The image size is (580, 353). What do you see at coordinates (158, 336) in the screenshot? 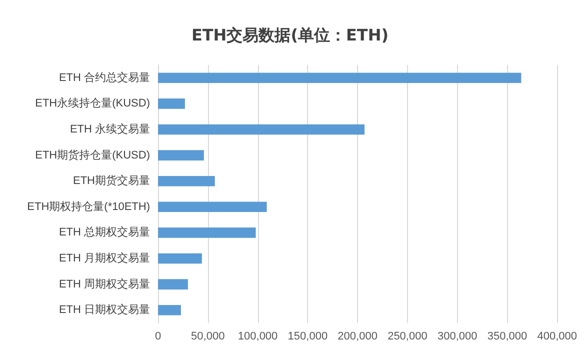
I see `x-tick-label: 0` at bounding box center [158, 336].